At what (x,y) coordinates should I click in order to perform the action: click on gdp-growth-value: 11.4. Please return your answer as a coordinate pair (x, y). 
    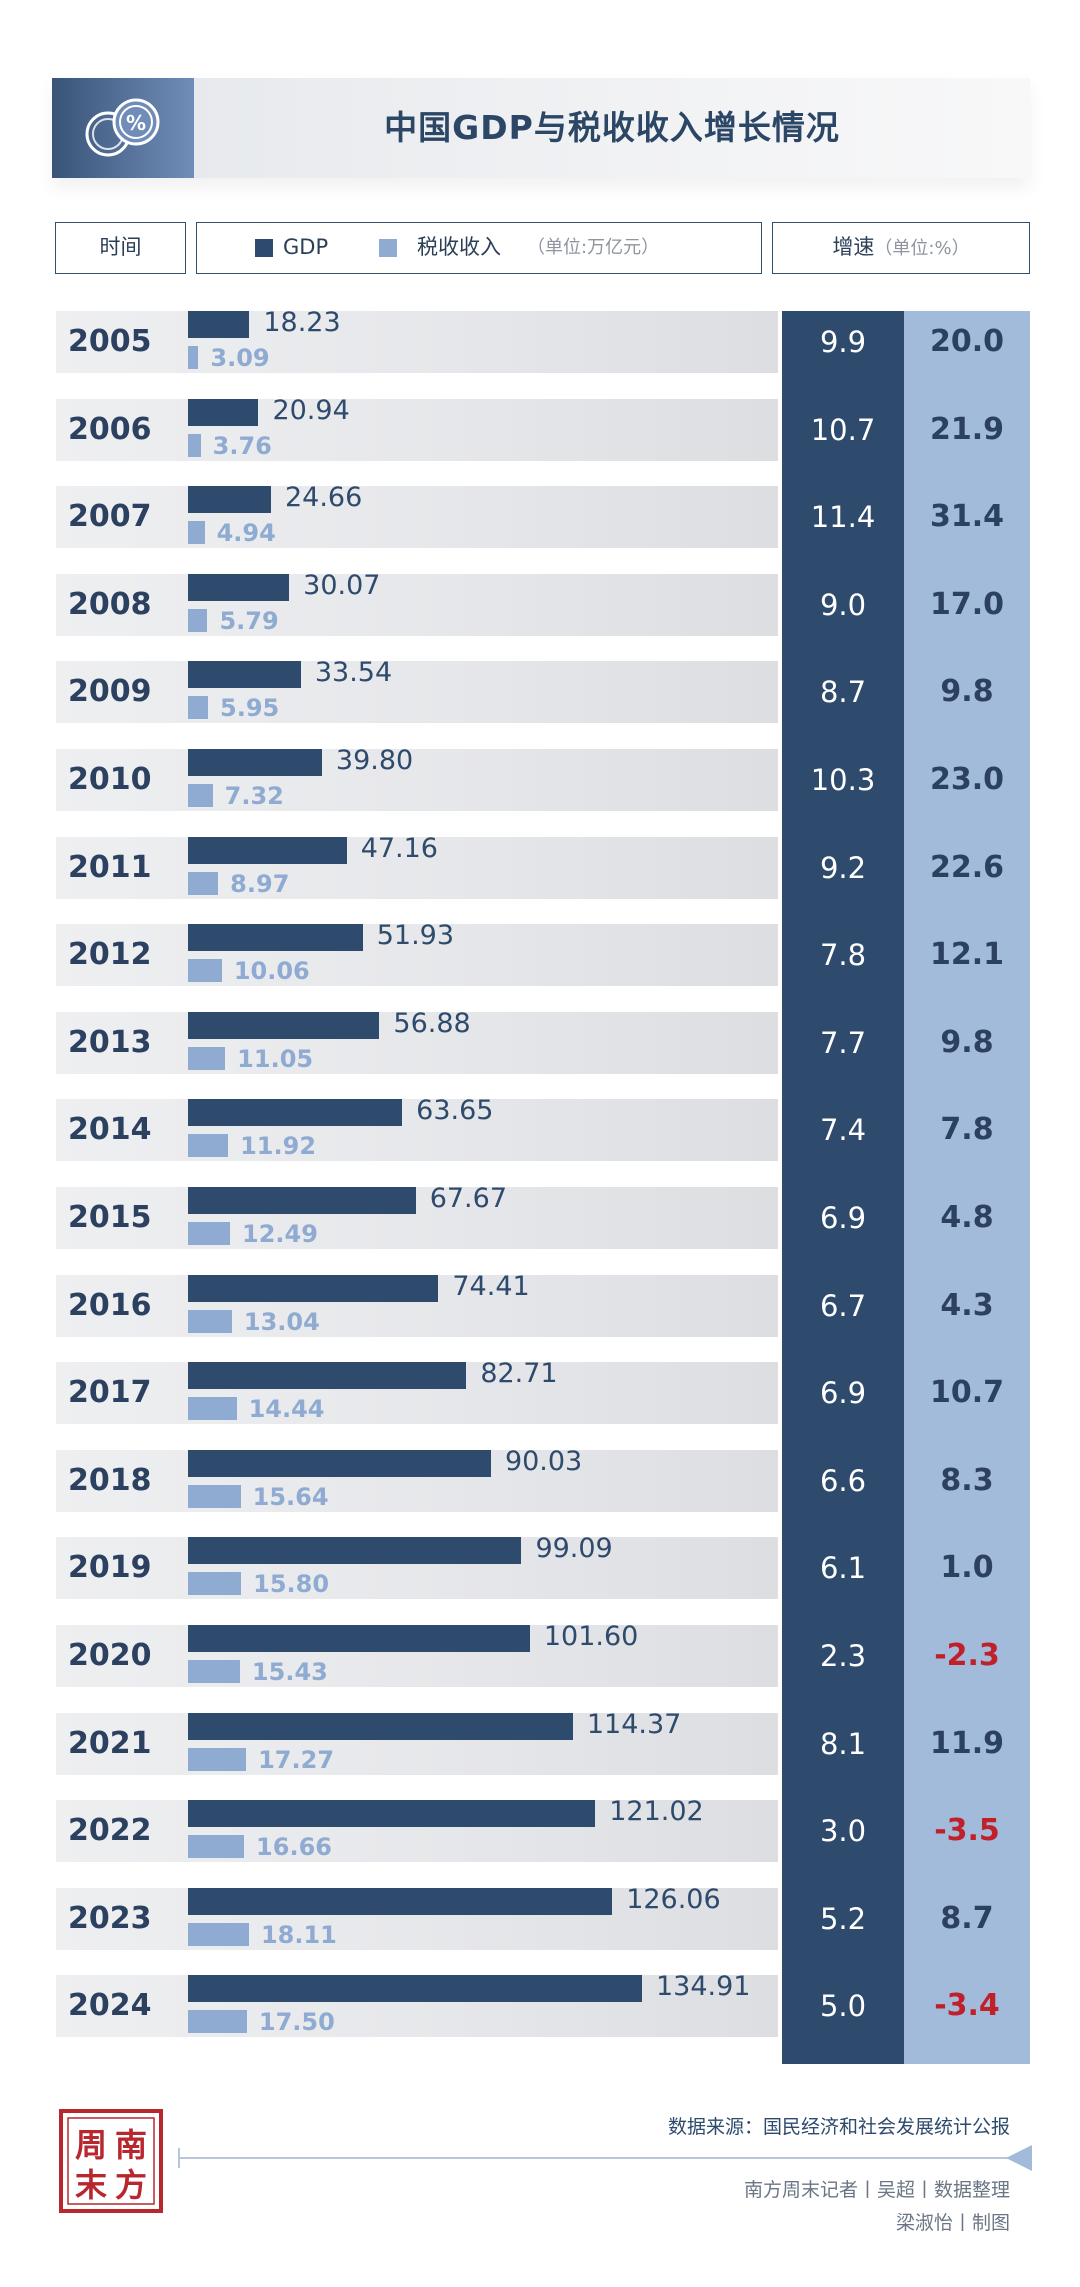
    Looking at the image, I should click on (843, 517).